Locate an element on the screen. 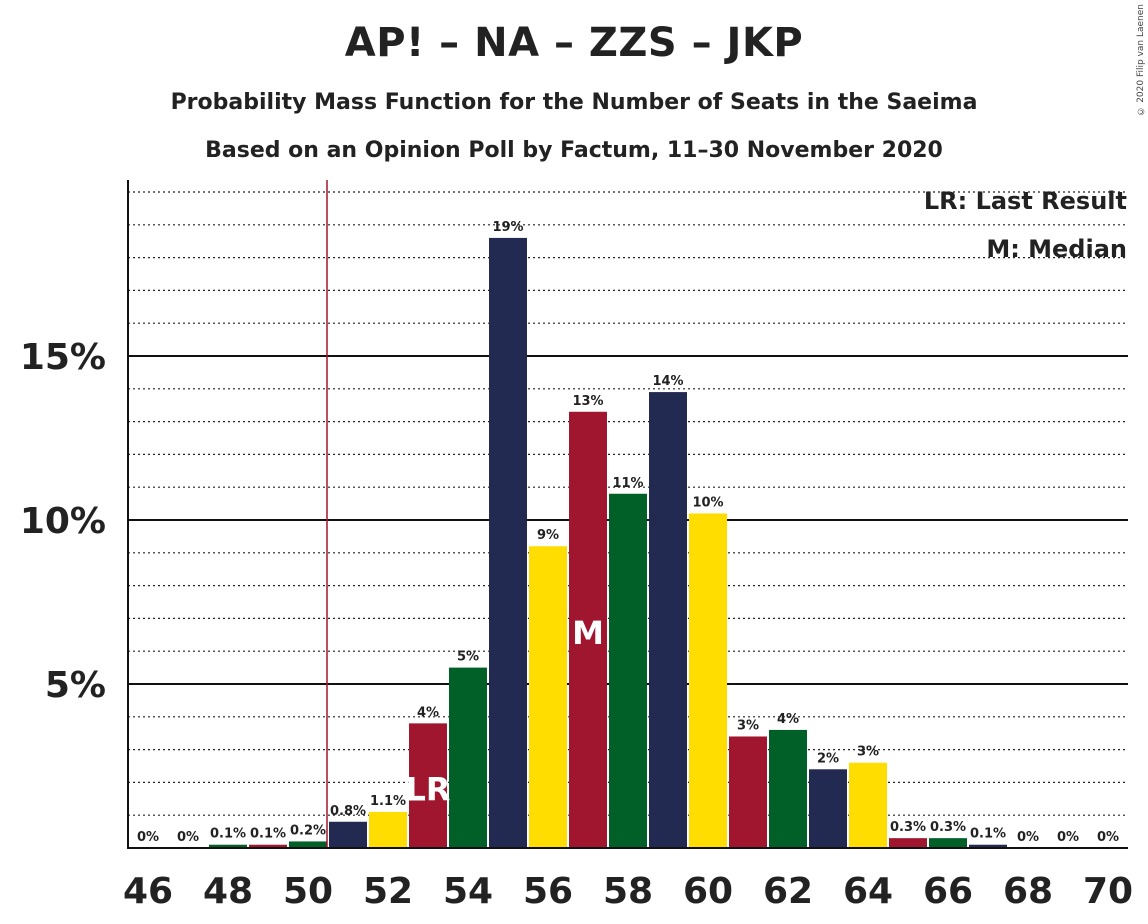  y-tick-label: 5% is located at coordinates (75, 685).